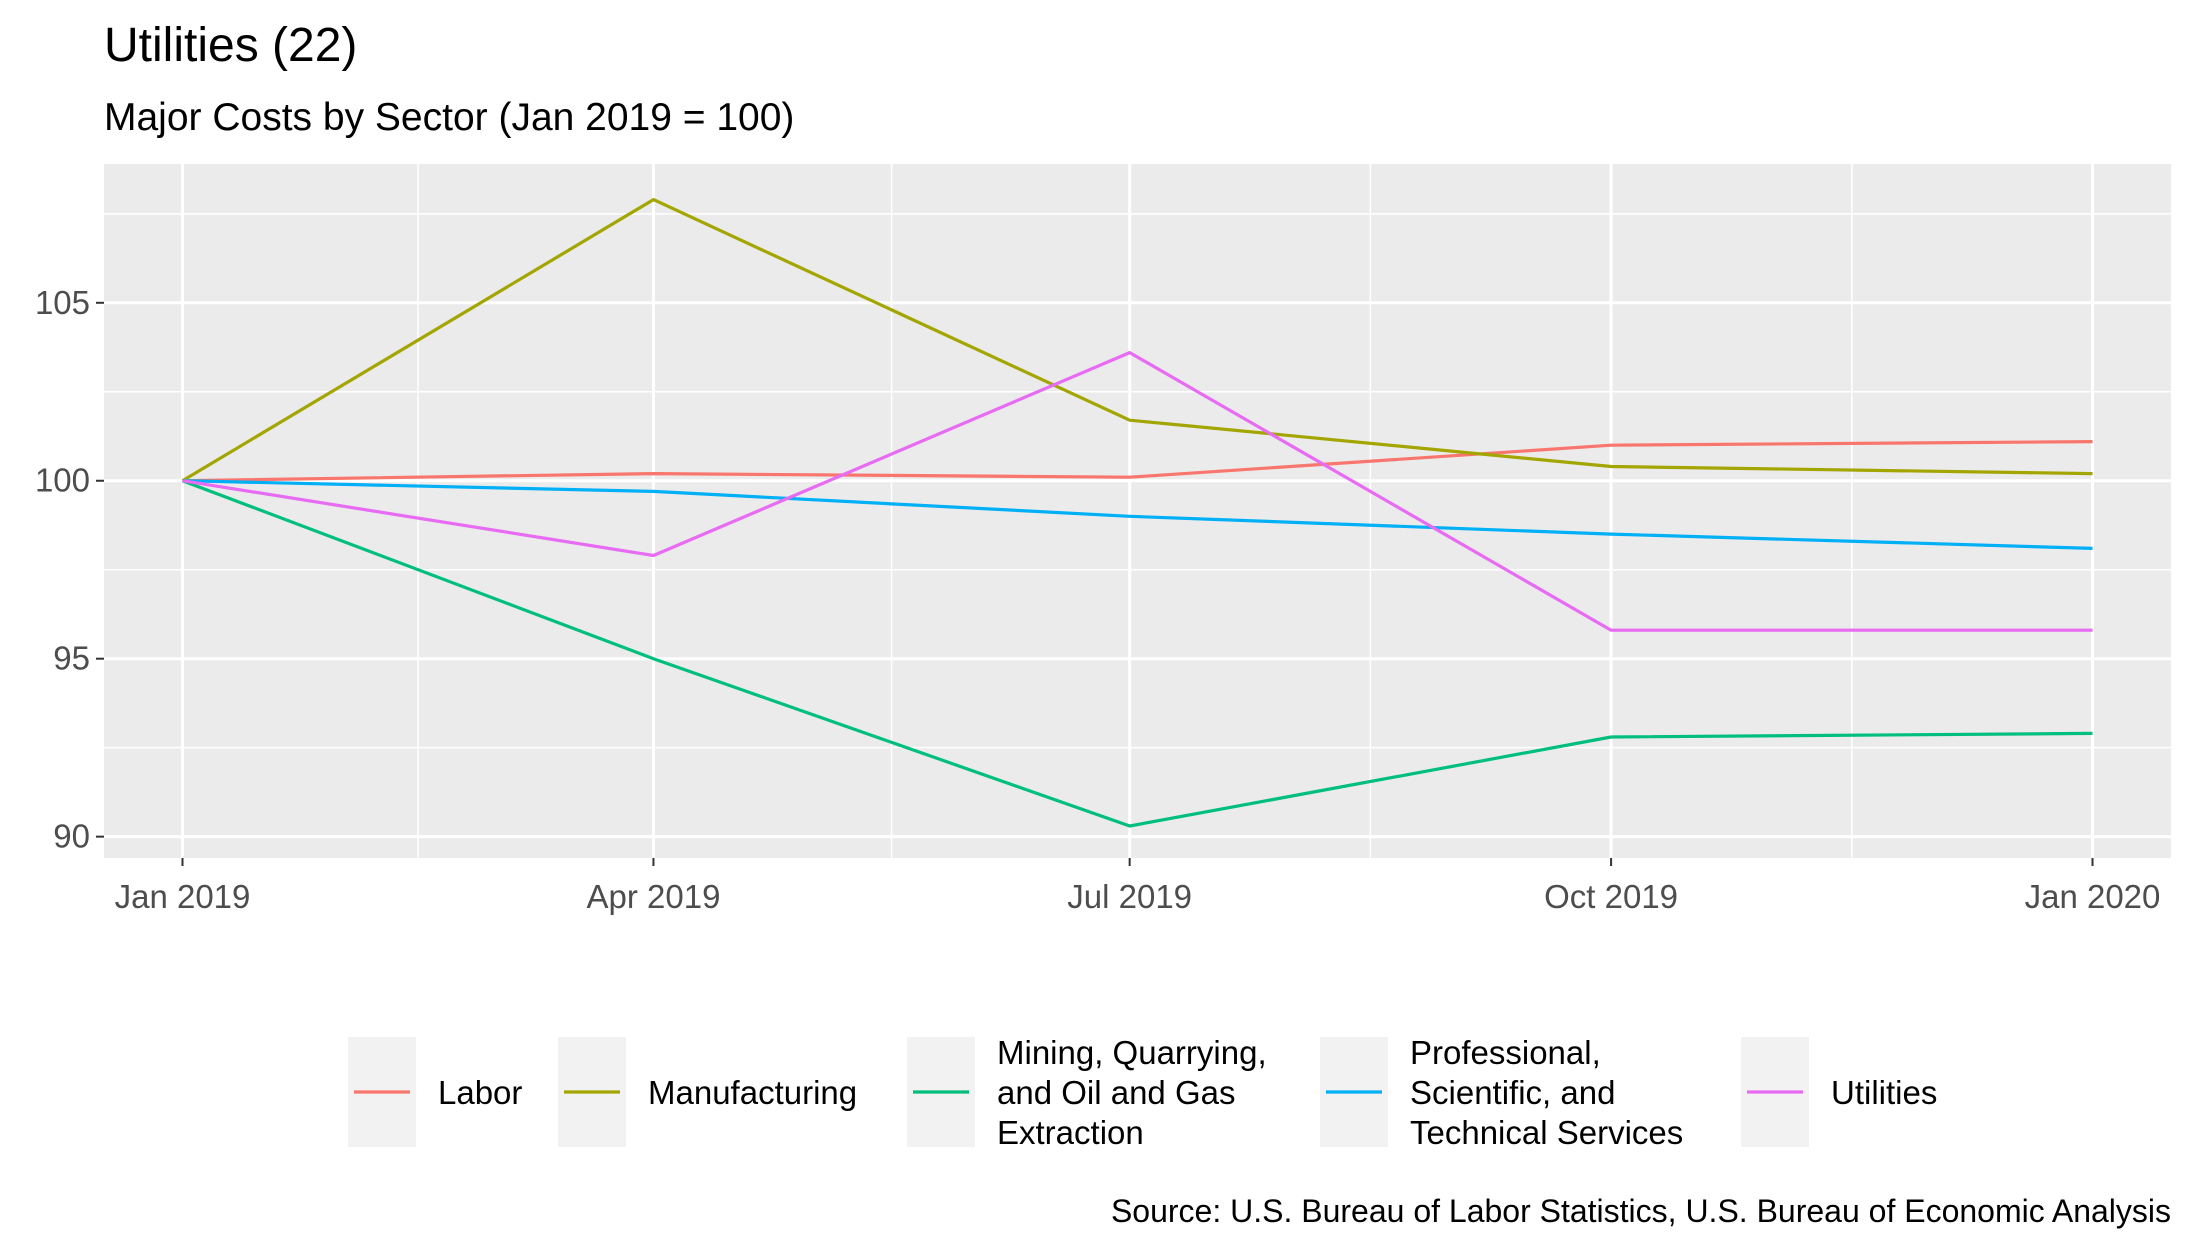 Image resolution: width=2187 pixels, height=1250 pixels. Describe the element at coordinates (69, 569) in the screenshot. I see `y-axis: 90 95 100 105` at that location.